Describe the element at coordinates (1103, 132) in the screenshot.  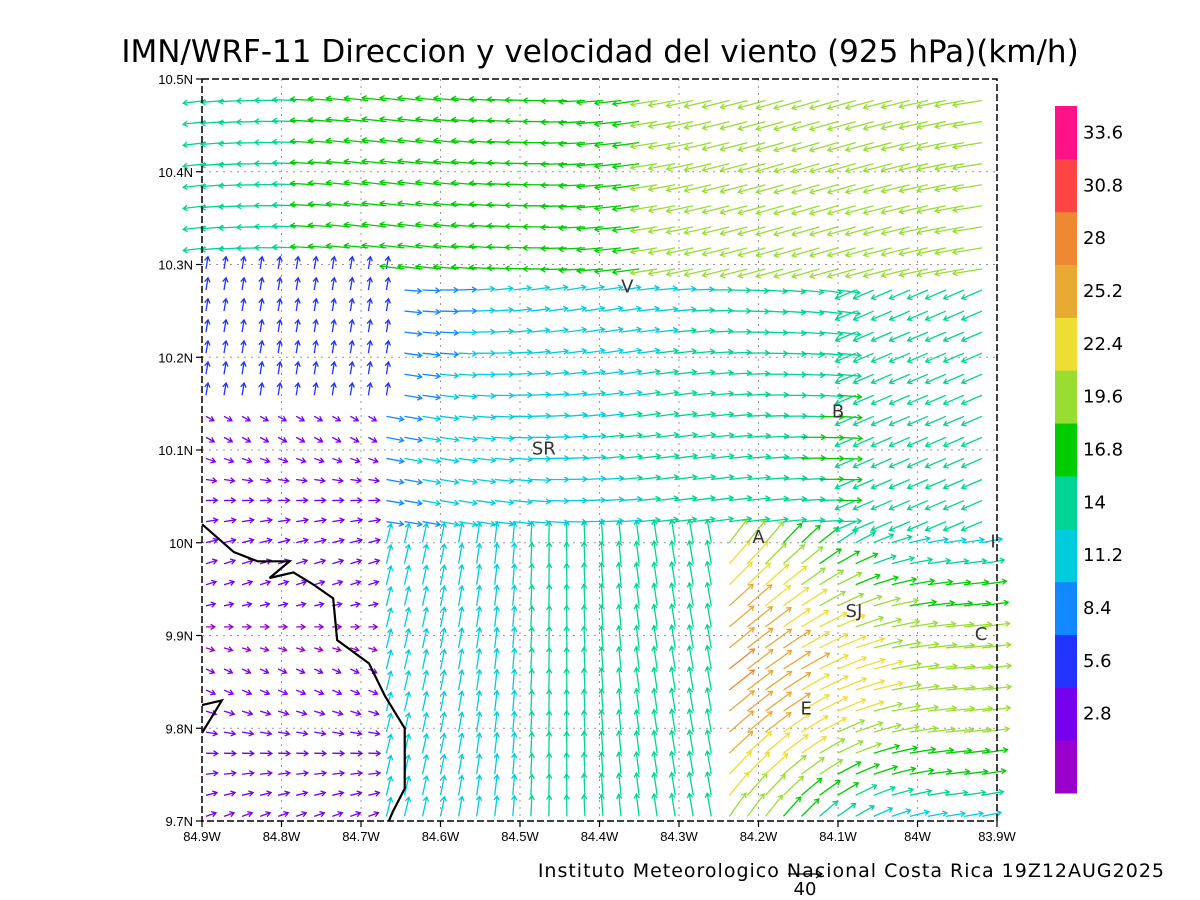
I see `colorbar-label: 33.6` at that location.